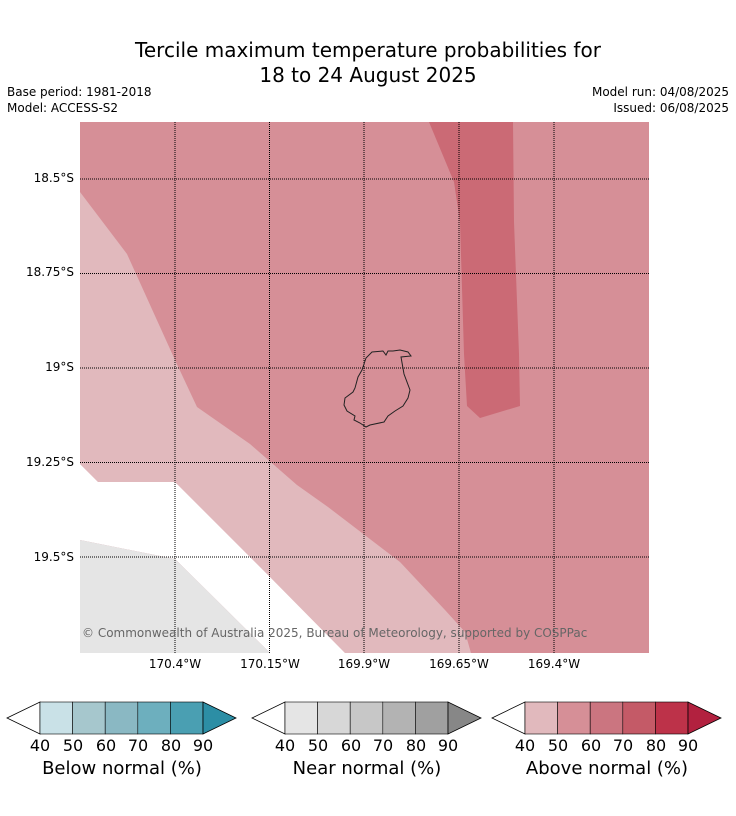 The width and height of the screenshot is (736, 816). Describe the element at coordinates (660, 92) in the screenshot. I see `model-run: Model run: 04/08/2025` at that location.